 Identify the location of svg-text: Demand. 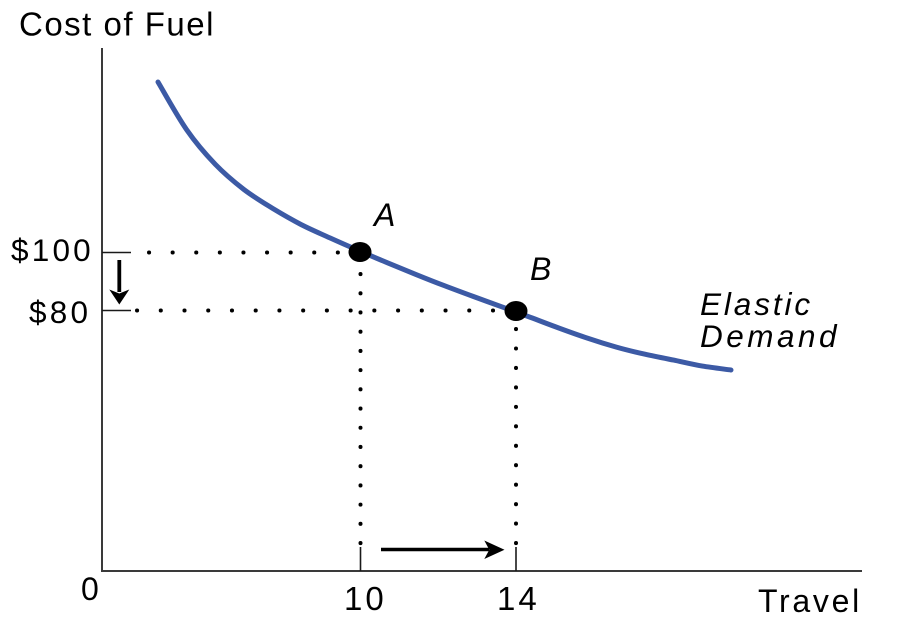
(770, 336).